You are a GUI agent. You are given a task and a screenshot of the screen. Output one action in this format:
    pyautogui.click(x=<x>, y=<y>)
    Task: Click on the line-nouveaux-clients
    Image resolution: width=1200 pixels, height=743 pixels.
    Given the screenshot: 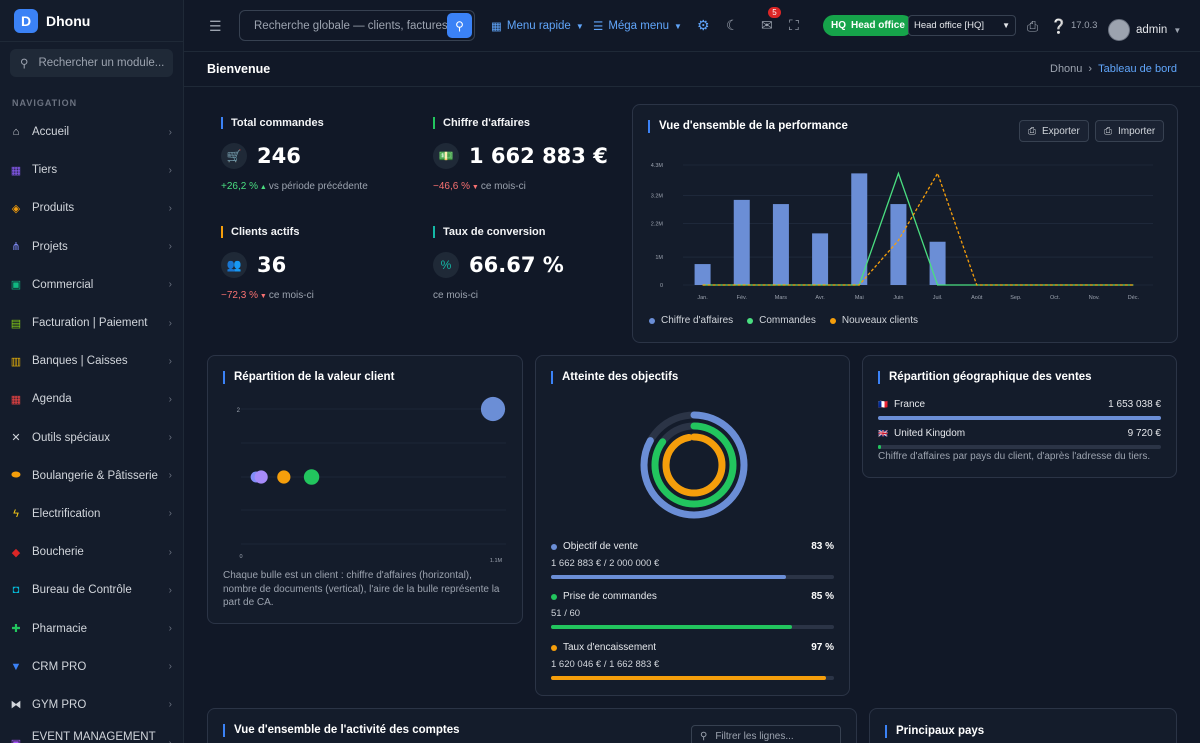 What is the action you would take?
    pyautogui.click(x=918, y=228)
    